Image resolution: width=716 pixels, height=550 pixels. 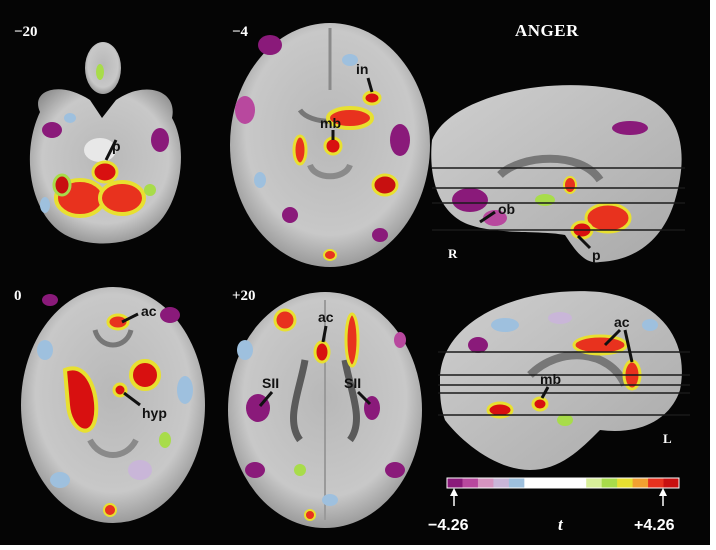 I want to click on figure-title: ANGER, so click(x=547, y=30).